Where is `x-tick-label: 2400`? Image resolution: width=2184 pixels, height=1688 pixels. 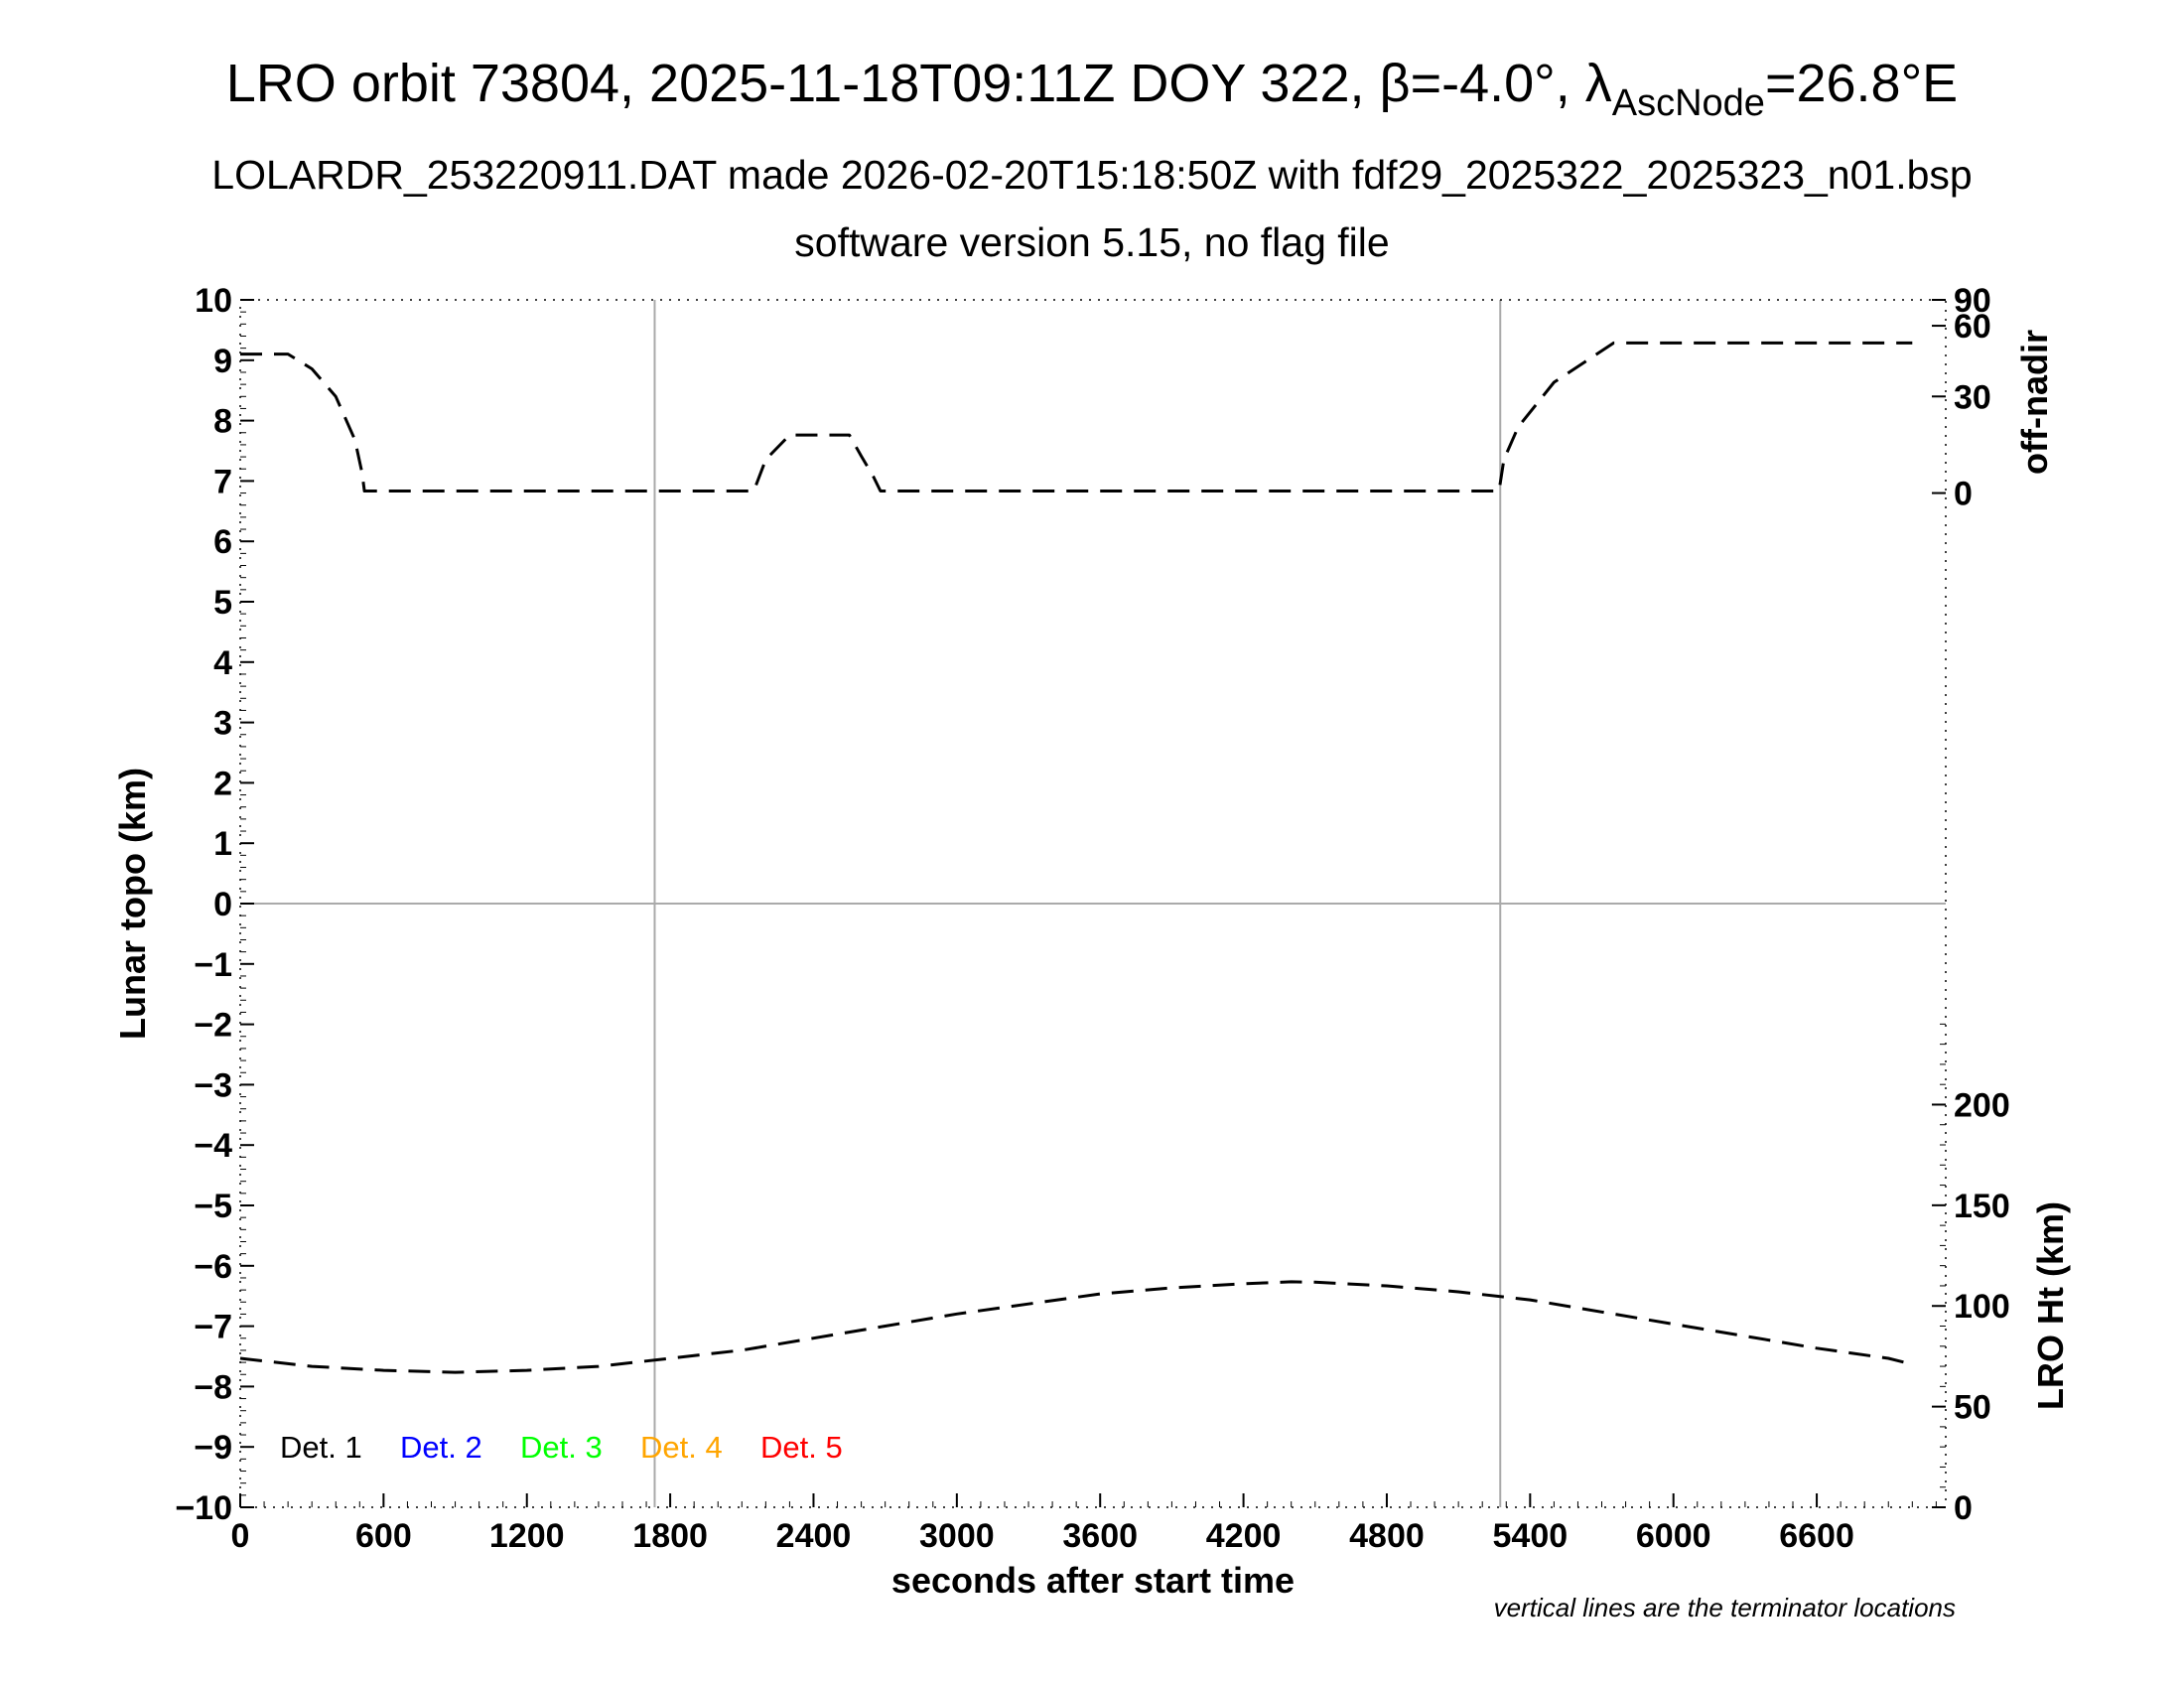 x-tick-label: 2400 is located at coordinates (814, 1536).